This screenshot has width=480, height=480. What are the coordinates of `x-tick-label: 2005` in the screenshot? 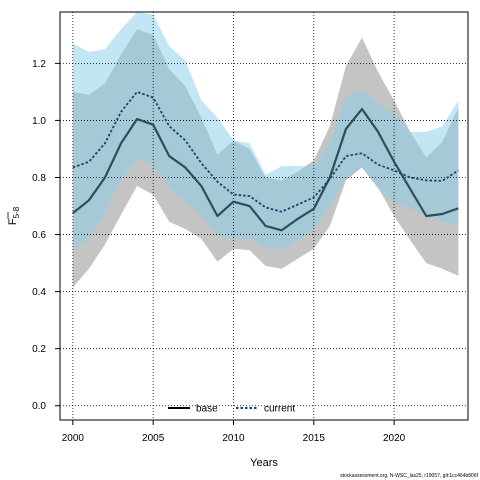 It's located at (153, 438).